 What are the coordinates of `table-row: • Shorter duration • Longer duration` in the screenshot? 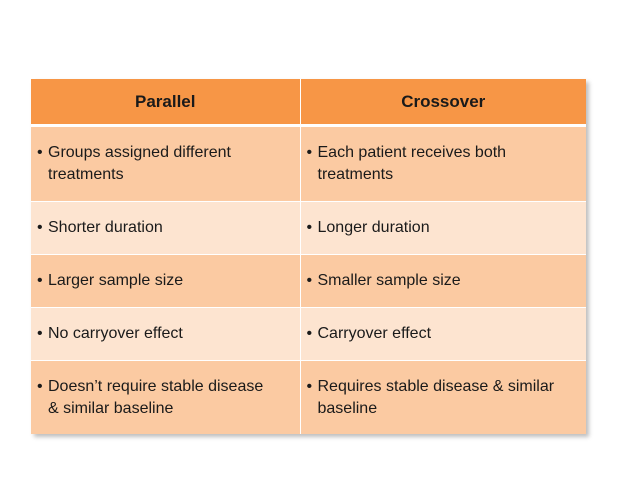 It's located at (308, 228).